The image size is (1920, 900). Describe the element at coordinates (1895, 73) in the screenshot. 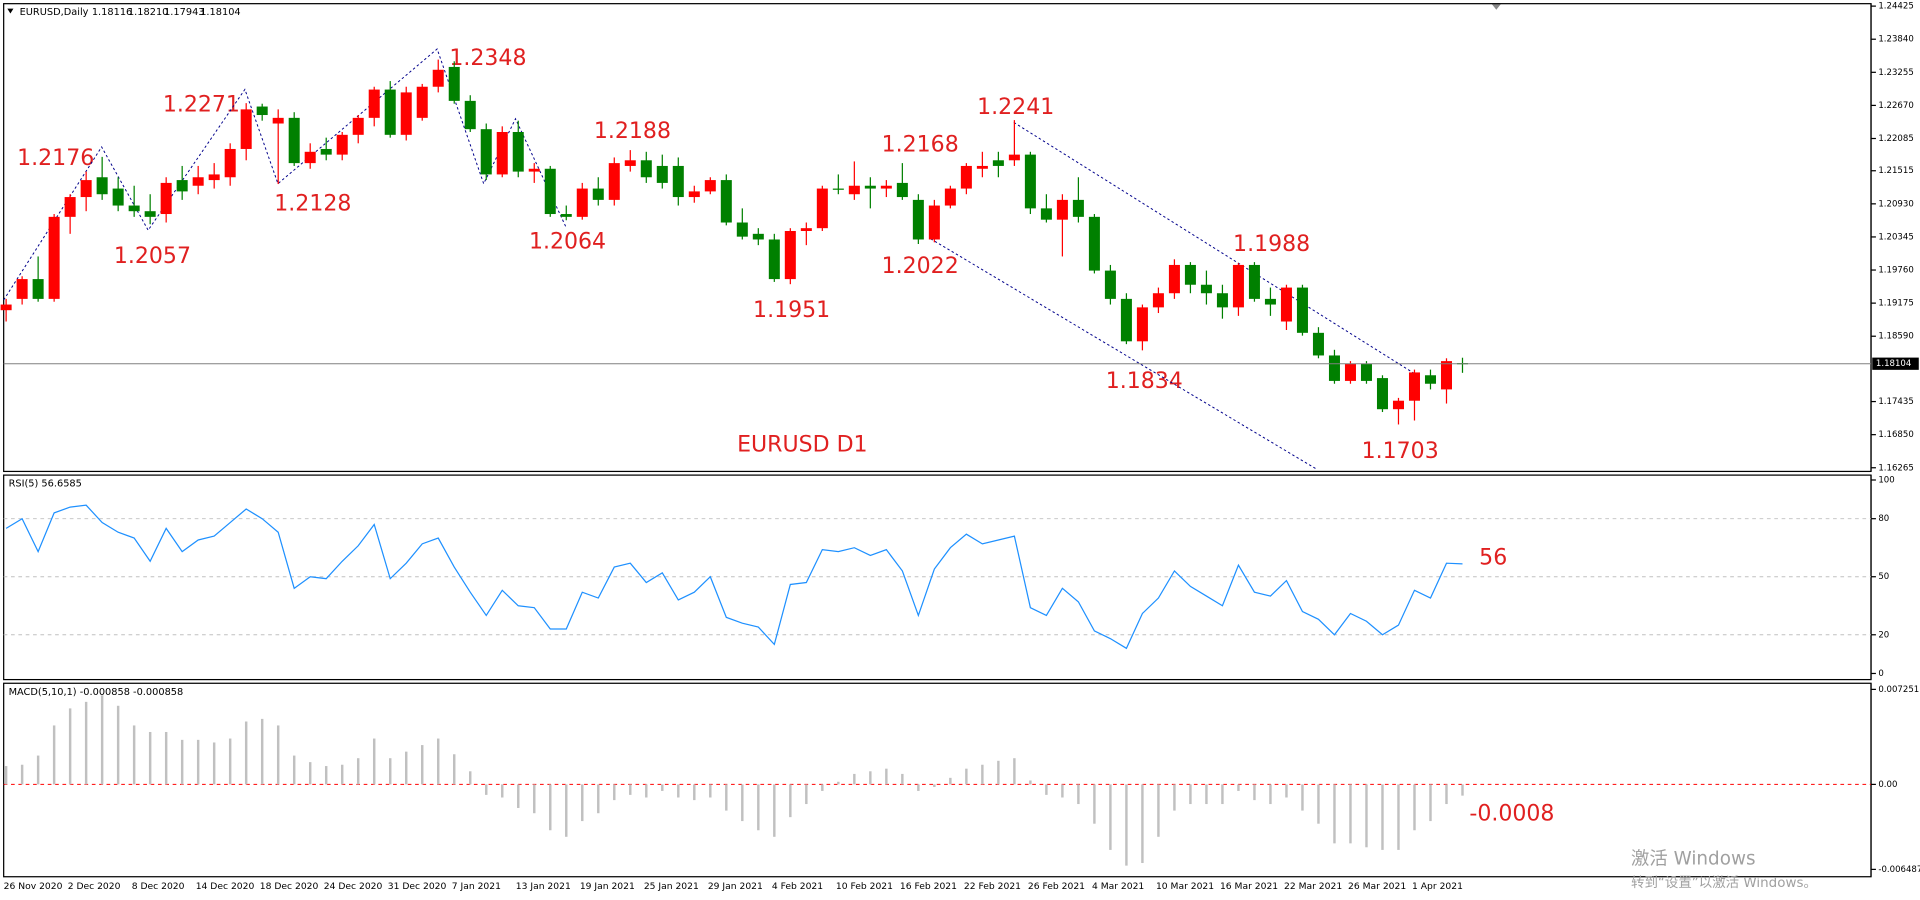

I see `y-tick-label: 1.23255` at that location.